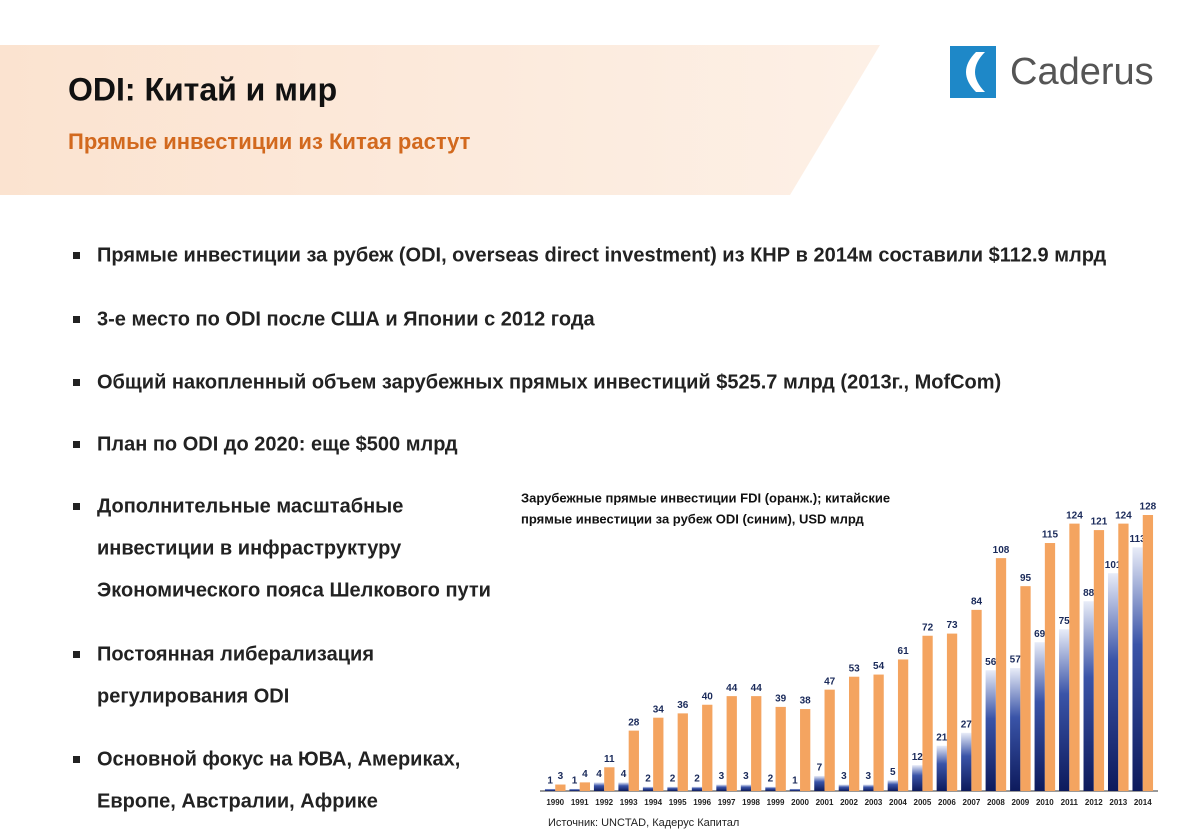 The width and height of the screenshot is (1184, 836). Describe the element at coordinates (918, 757) in the screenshot. I see `data-label: 12` at that location.